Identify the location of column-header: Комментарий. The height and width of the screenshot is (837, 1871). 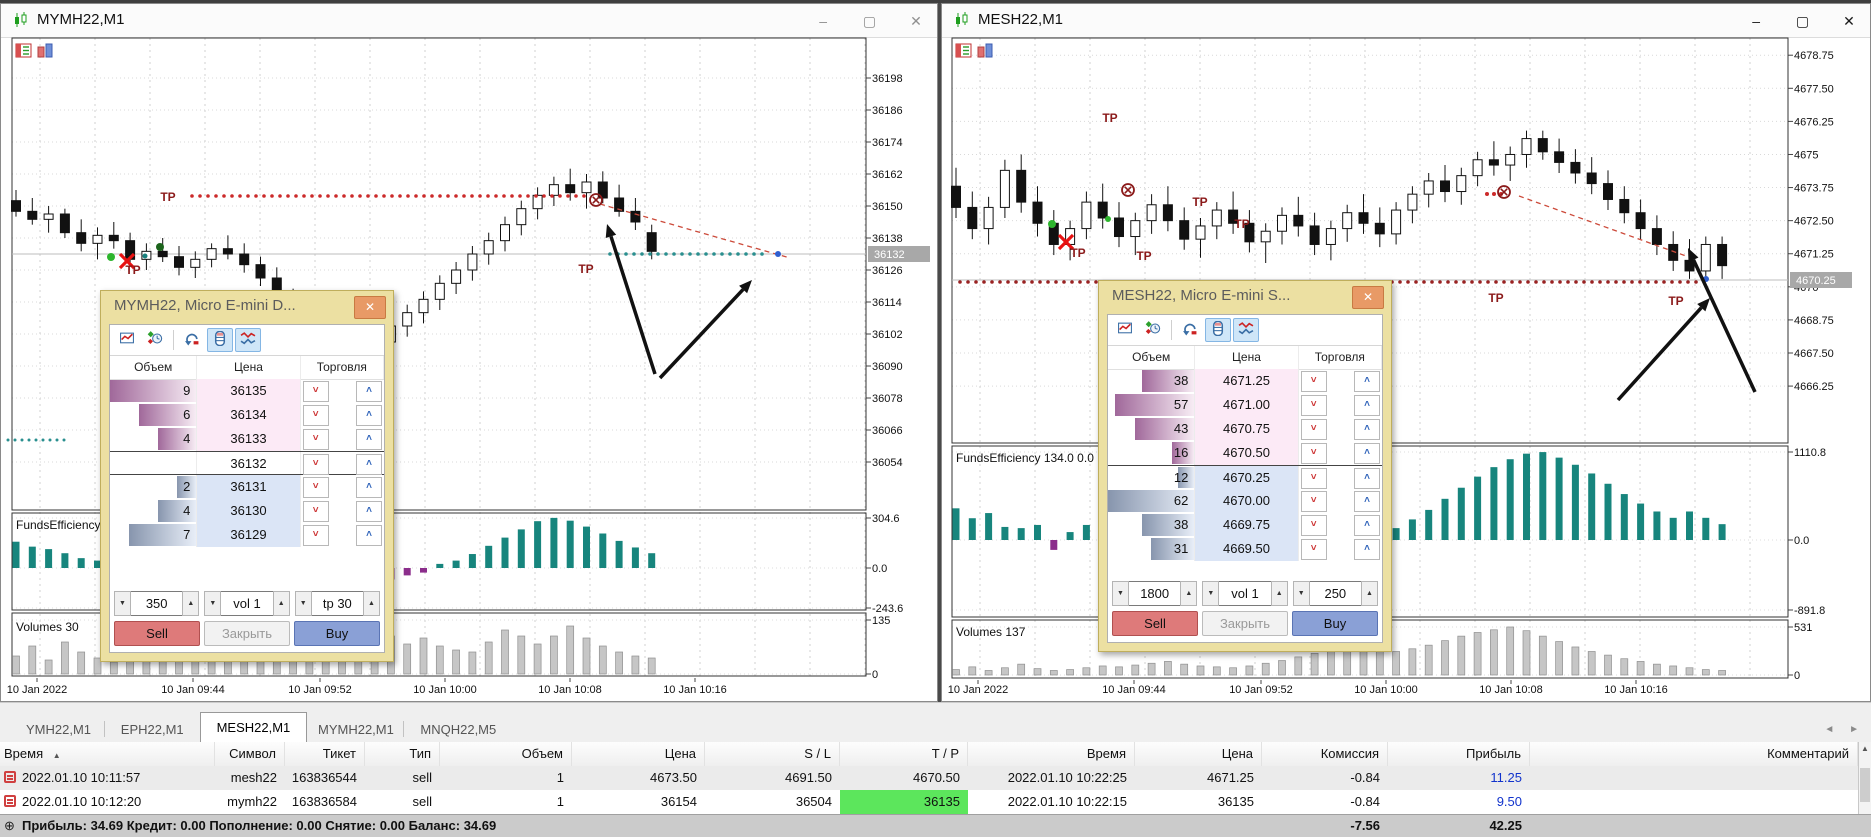
(1694, 754).